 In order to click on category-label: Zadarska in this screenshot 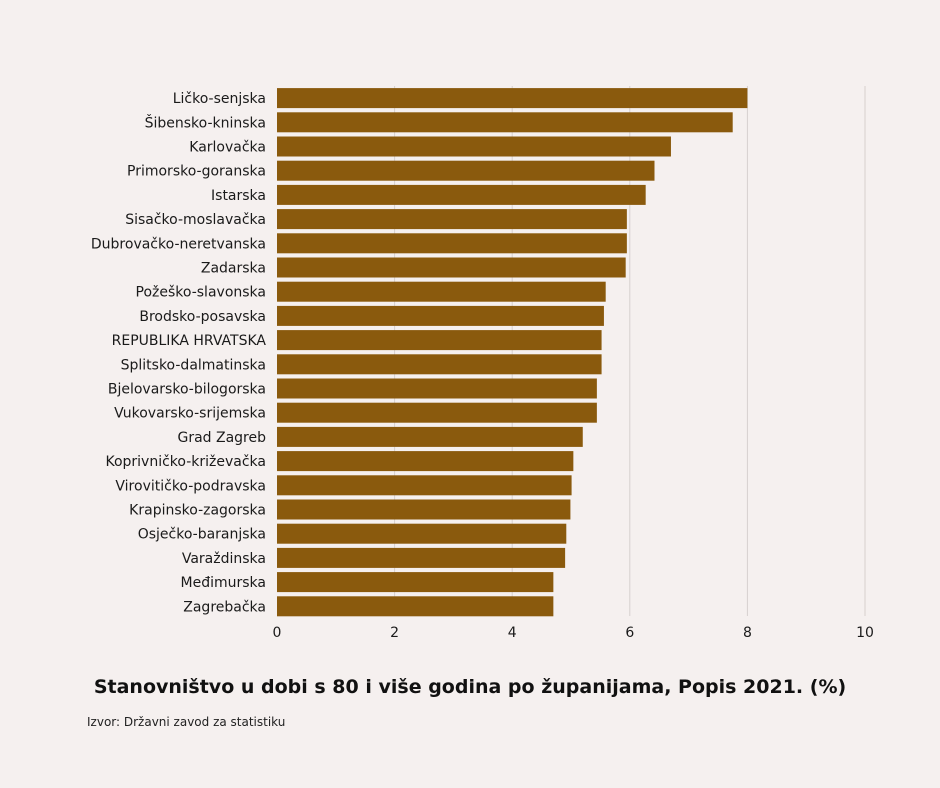, I will do `click(233, 269)`.